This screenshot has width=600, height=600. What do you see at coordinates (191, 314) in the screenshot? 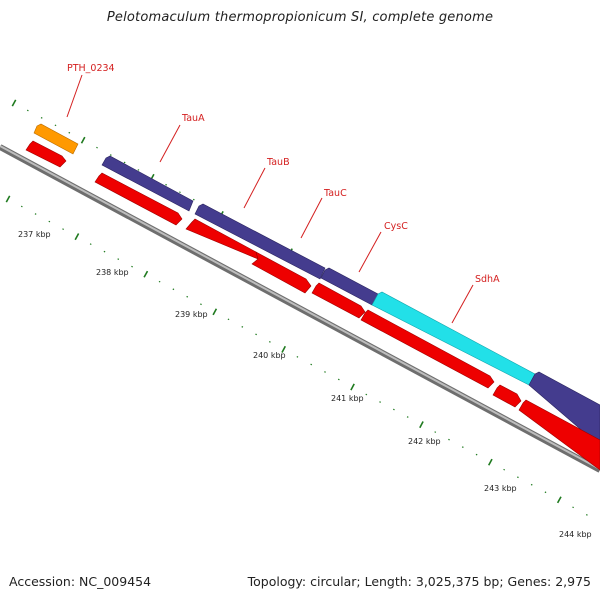
I see `scale-label-239: 239 kbp` at bounding box center [191, 314].